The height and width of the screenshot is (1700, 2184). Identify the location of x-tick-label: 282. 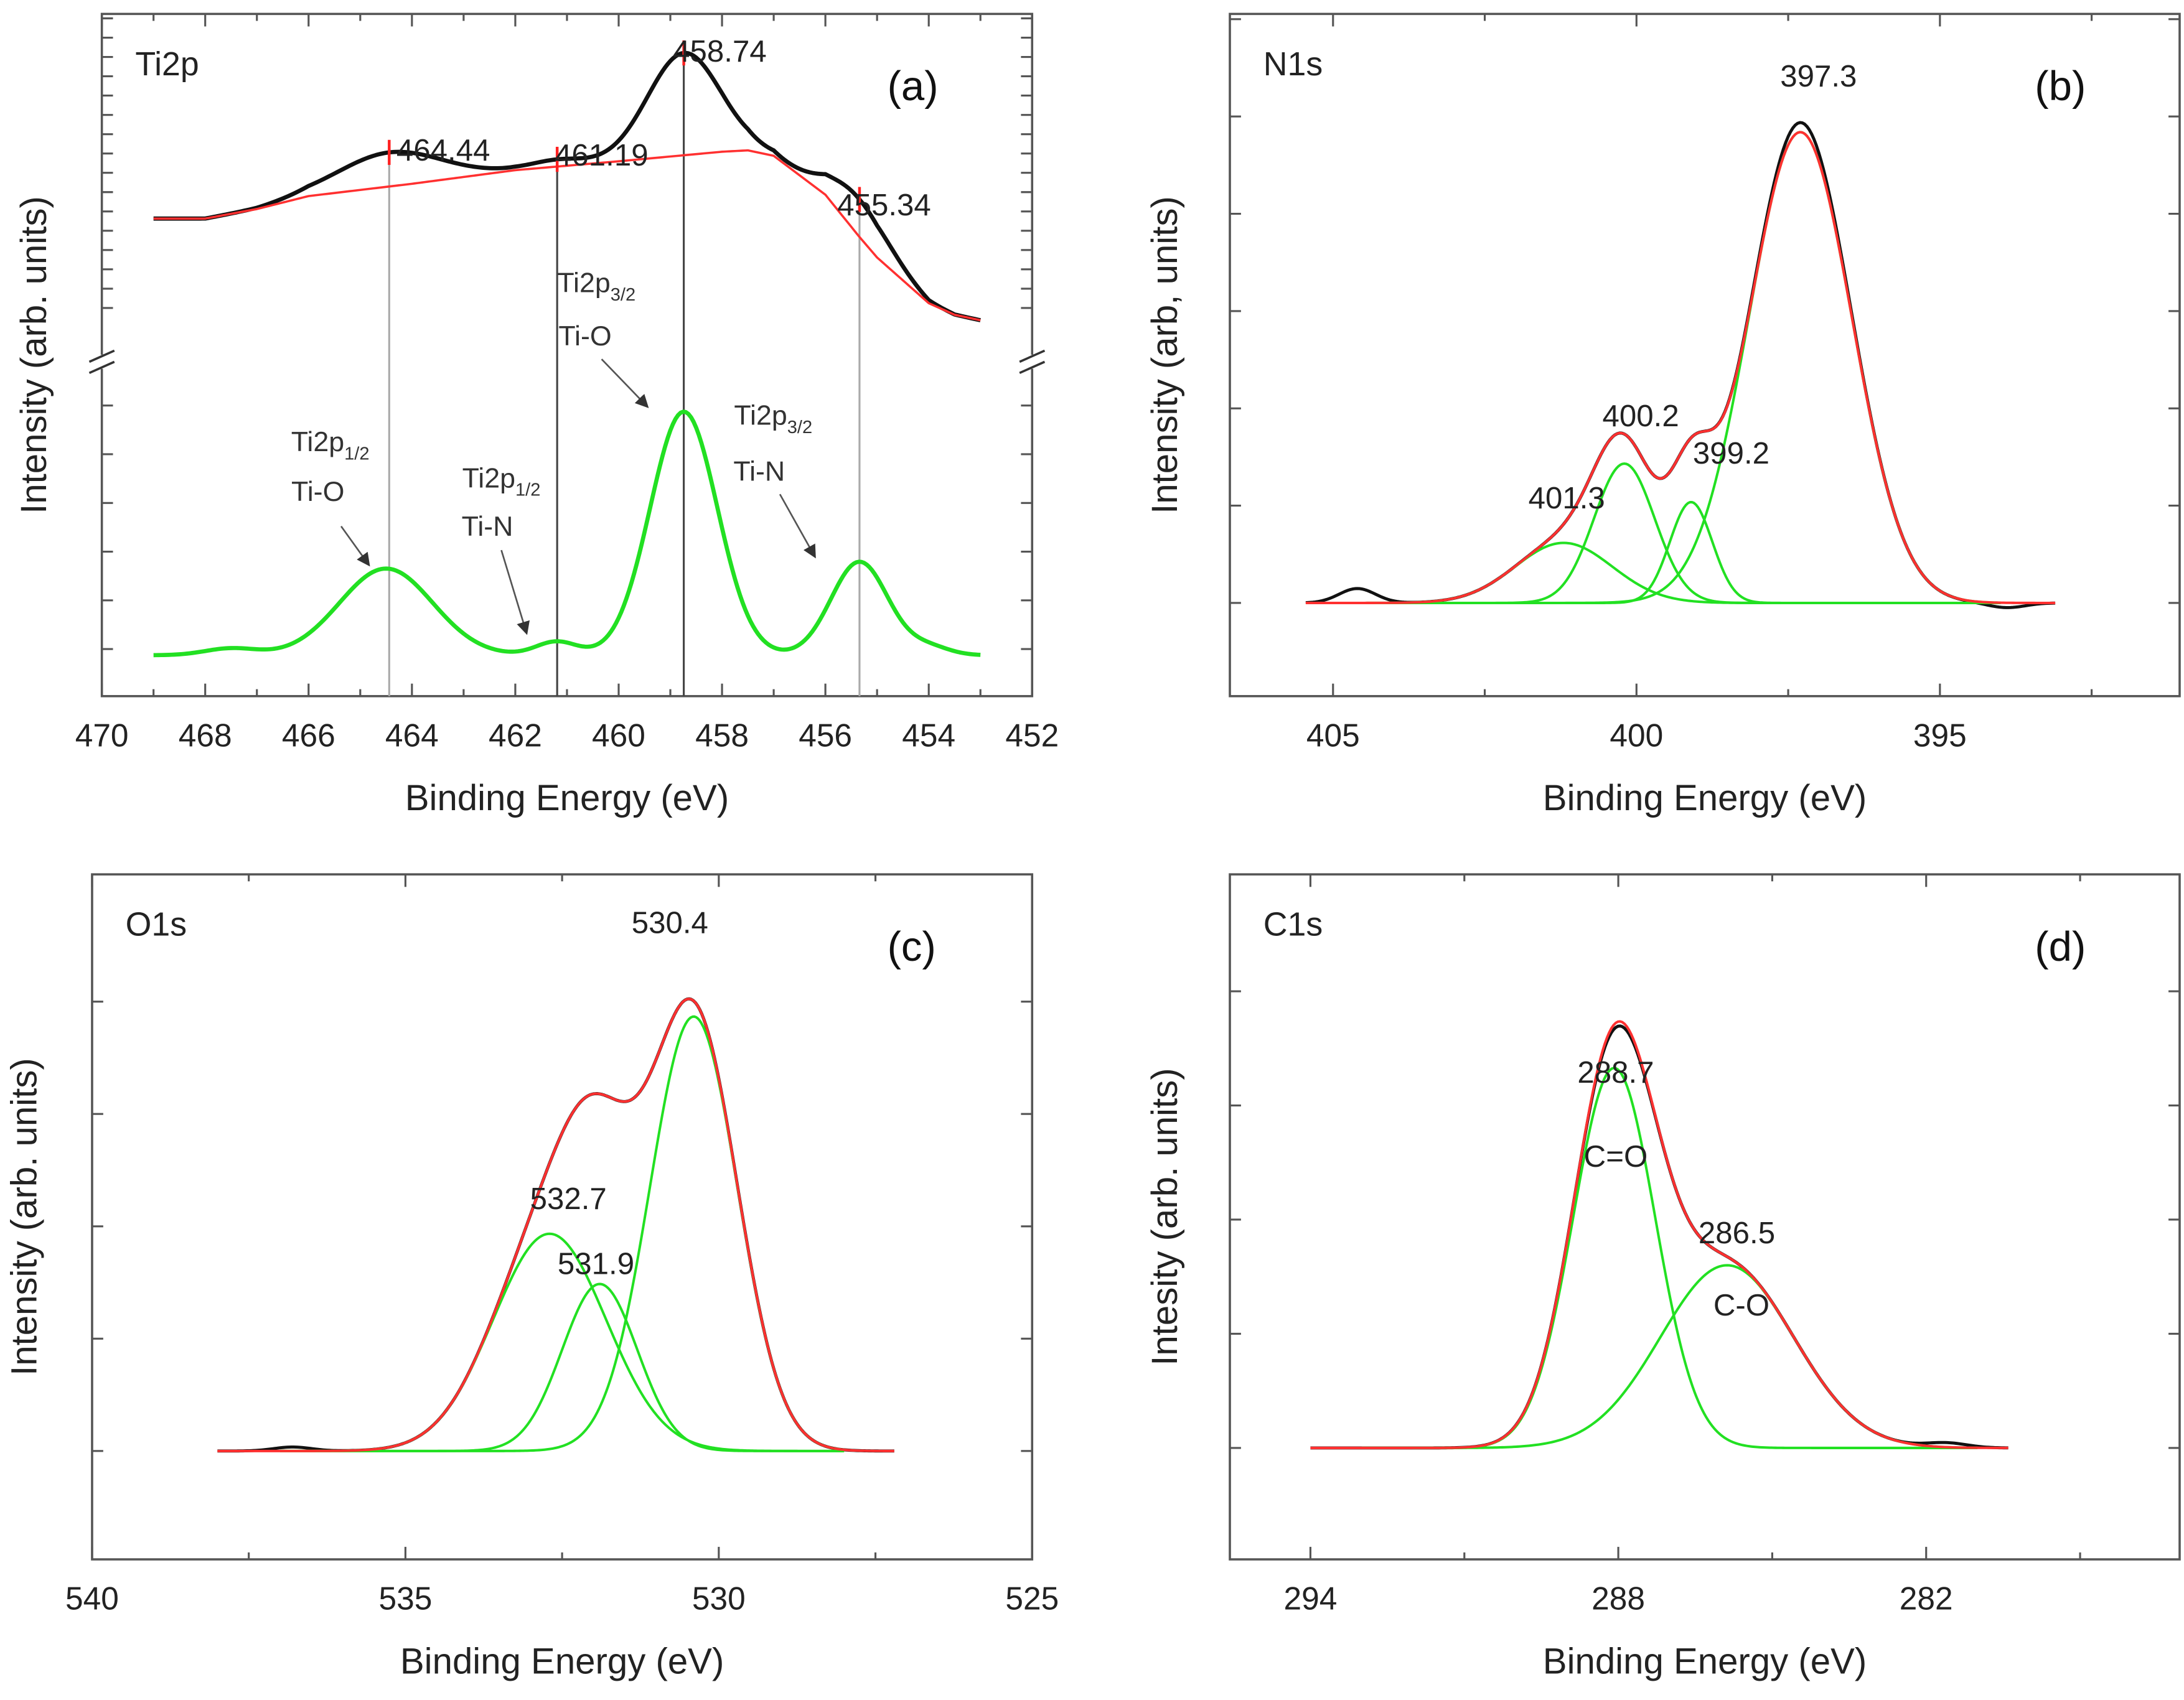
(1926, 1599).